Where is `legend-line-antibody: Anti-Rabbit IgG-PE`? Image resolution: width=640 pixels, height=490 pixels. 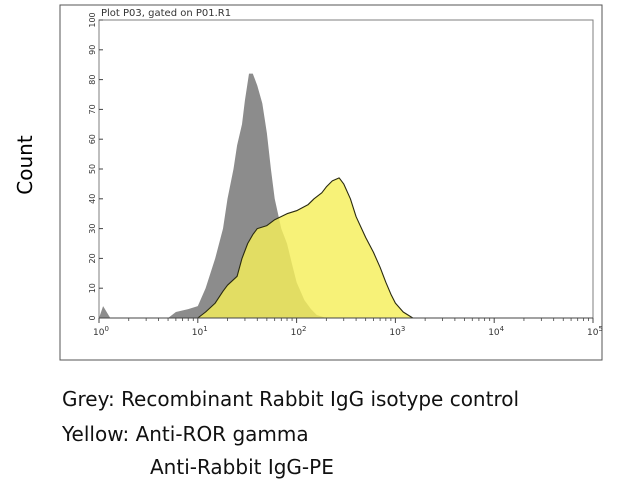
legend-line-antibody: Anti-Rabbit IgG-PE is located at coordinates (242, 467).